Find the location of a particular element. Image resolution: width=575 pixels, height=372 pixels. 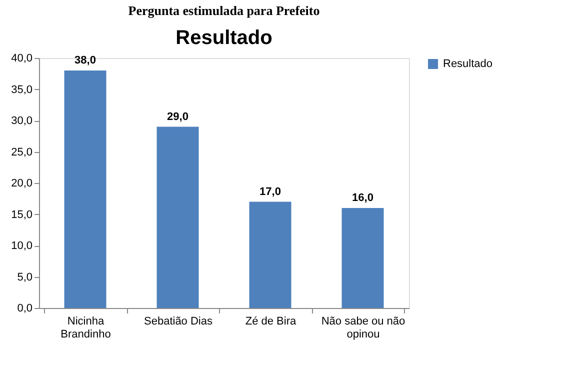

y-tick-label: 5,0 is located at coordinates (24, 277).